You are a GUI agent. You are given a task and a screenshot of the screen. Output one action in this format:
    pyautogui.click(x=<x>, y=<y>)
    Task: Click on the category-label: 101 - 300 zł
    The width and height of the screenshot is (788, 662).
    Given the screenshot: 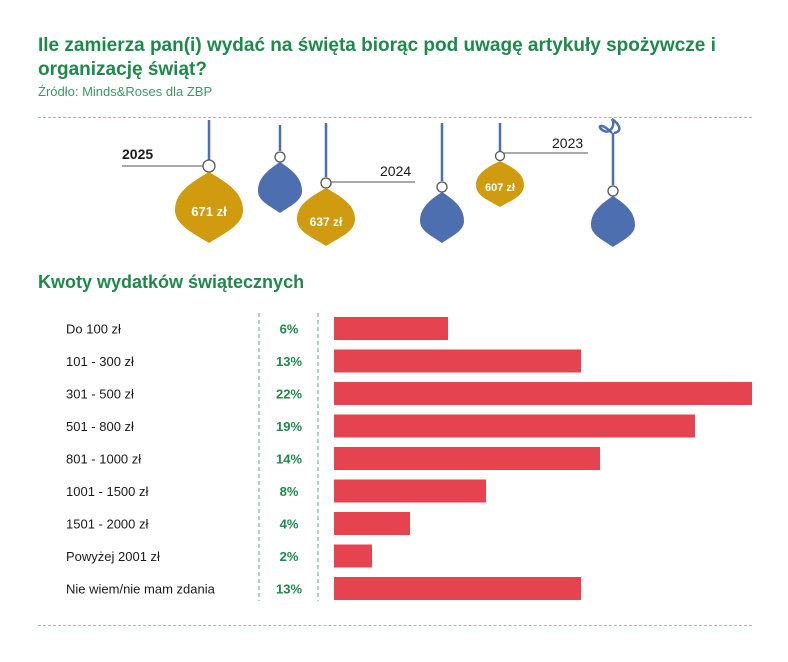 What is the action you would take?
    pyautogui.click(x=100, y=361)
    